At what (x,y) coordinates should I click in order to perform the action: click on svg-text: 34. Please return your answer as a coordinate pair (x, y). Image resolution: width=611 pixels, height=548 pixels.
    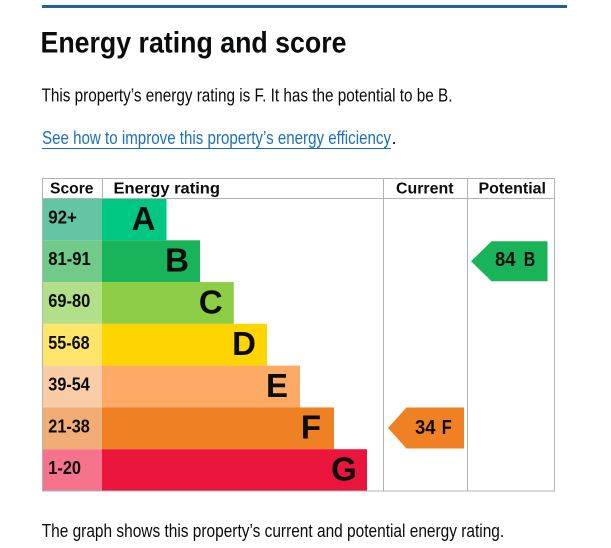
    Looking at the image, I should click on (425, 428).